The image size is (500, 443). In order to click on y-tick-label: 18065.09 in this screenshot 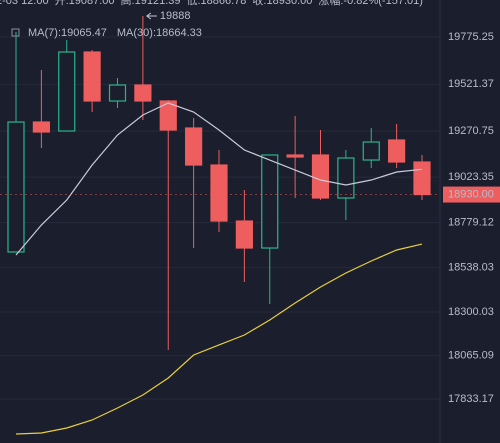, I will do `click(471, 356)`.